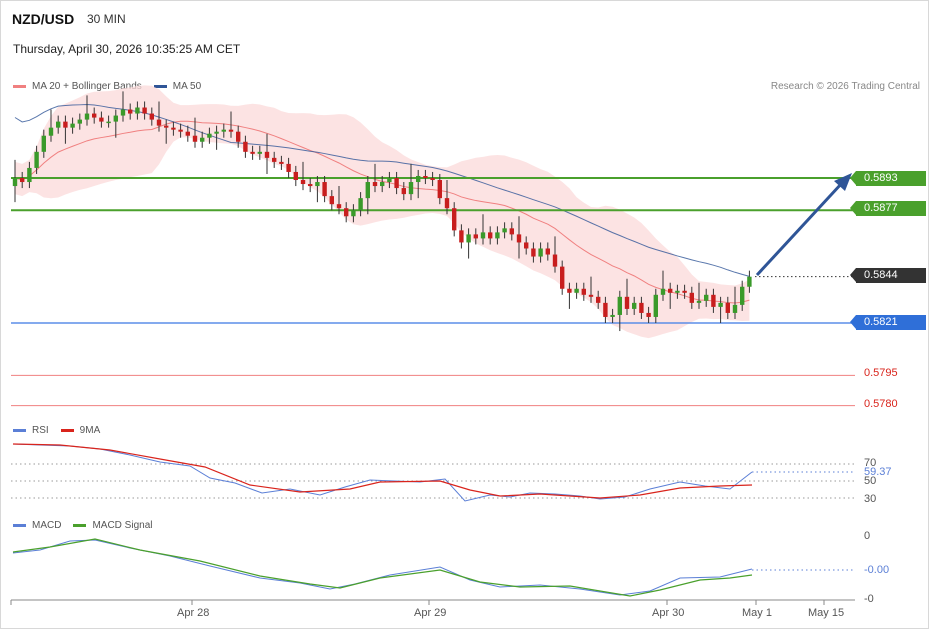 This screenshot has width=929, height=629. What do you see at coordinates (82, 525) in the screenshot?
I see `macd-legend: MACD MACD Signal` at bounding box center [82, 525].